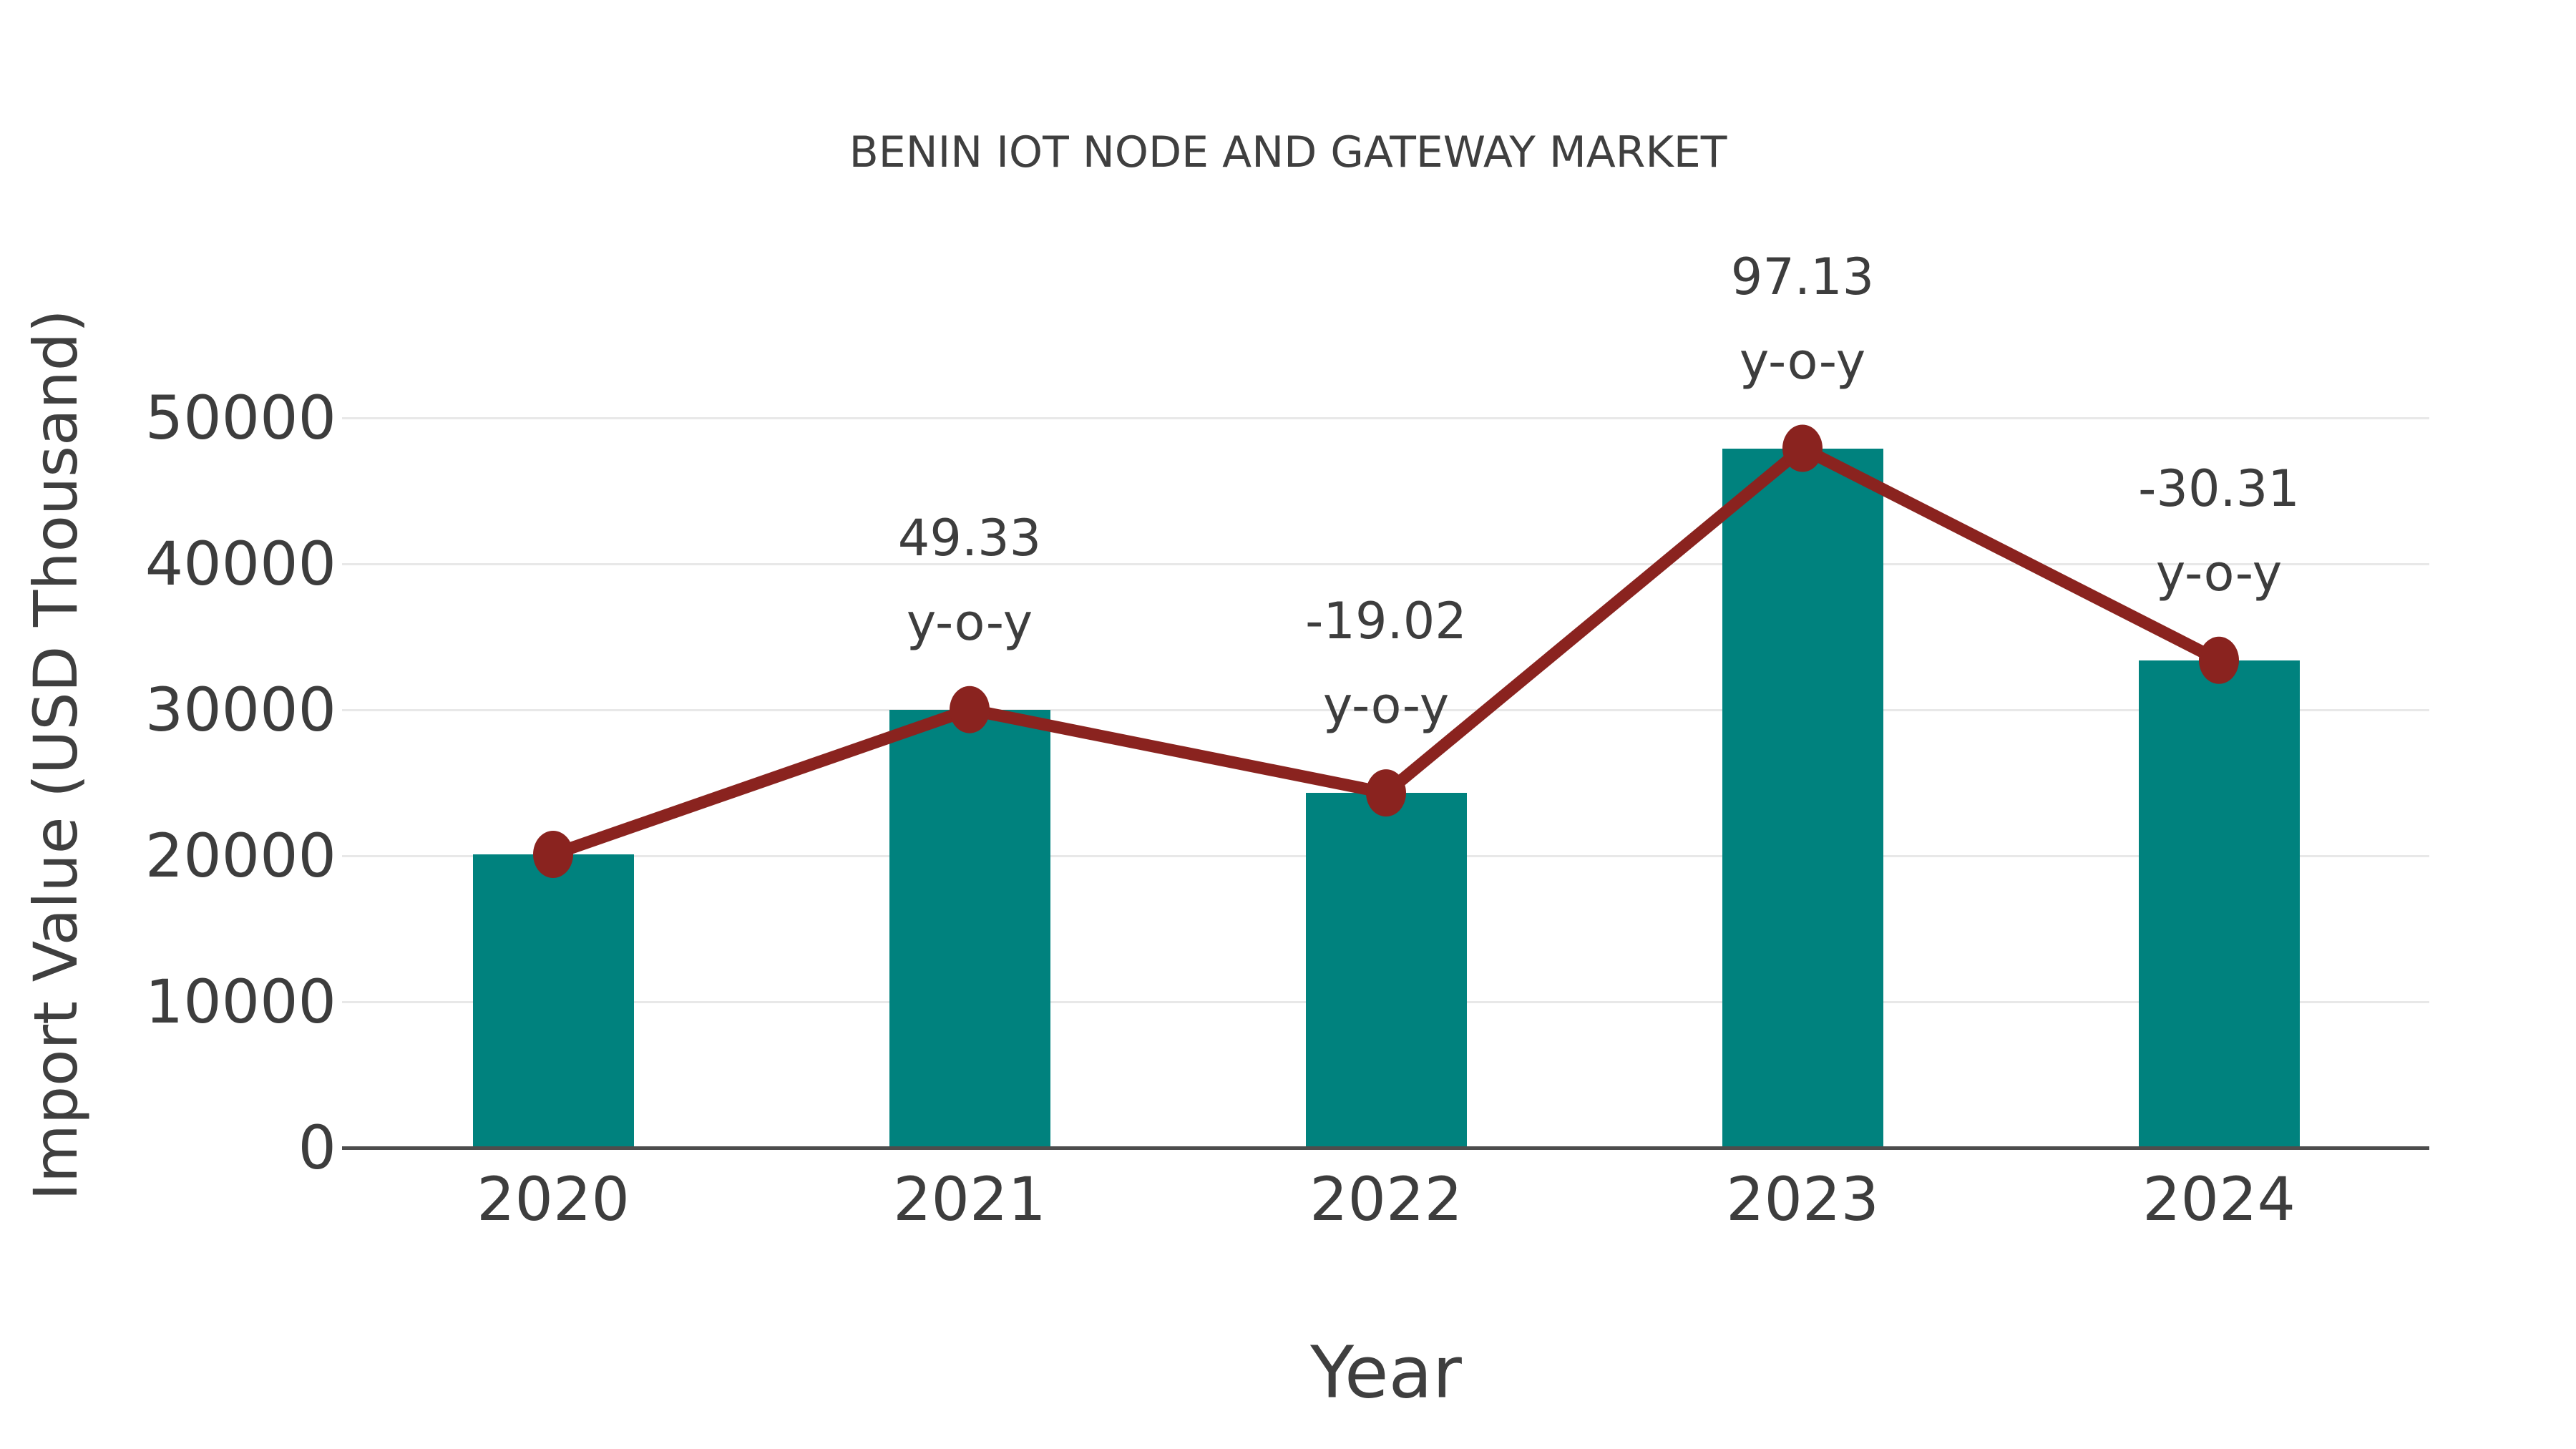 This screenshot has height=1449, width=2576. What do you see at coordinates (553, 1001) in the screenshot?
I see `bar-2020` at bounding box center [553, 1001].